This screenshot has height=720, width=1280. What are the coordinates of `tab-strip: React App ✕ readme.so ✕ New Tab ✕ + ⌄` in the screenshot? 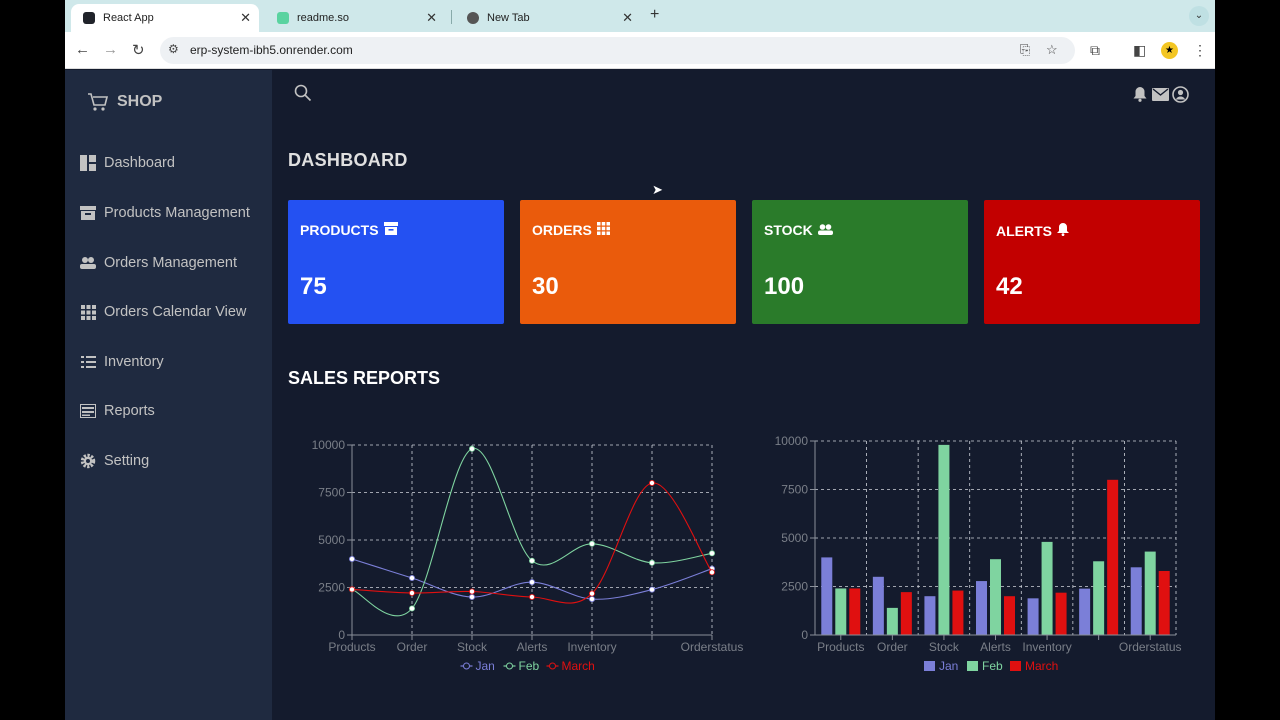 It's located at (640, 16).